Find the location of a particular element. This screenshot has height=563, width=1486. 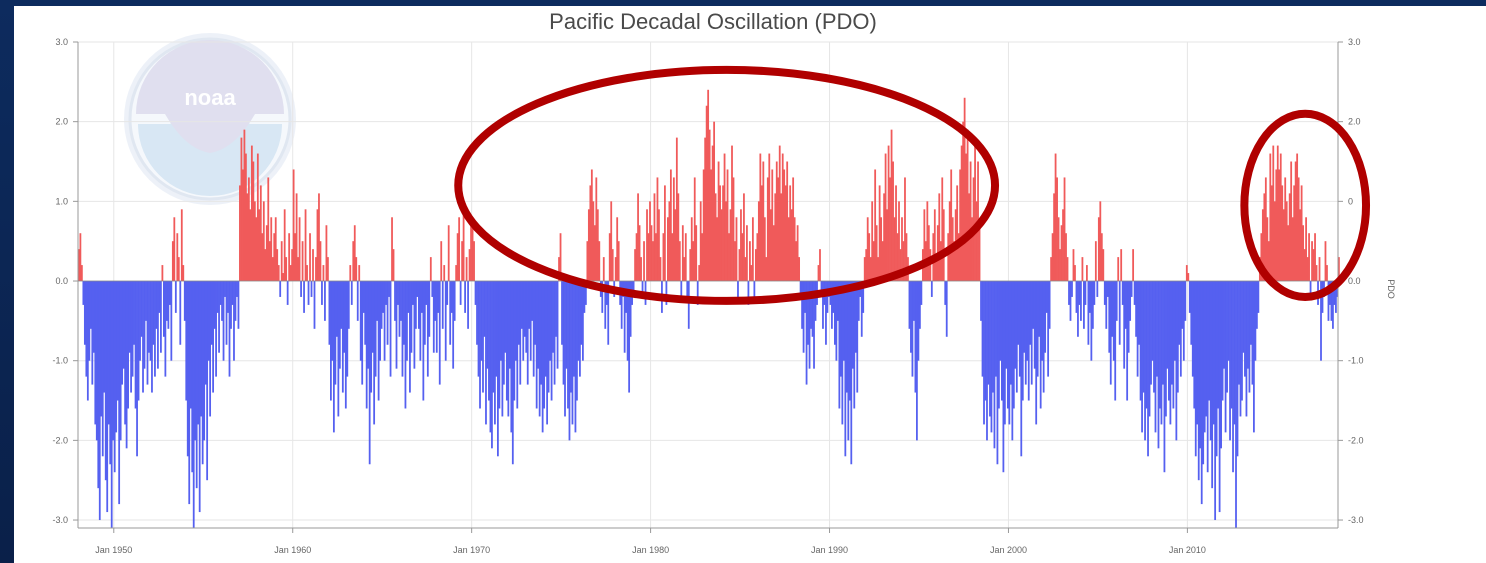

y-tick-label-left: -3.0 is located at coordinates (60, 520).